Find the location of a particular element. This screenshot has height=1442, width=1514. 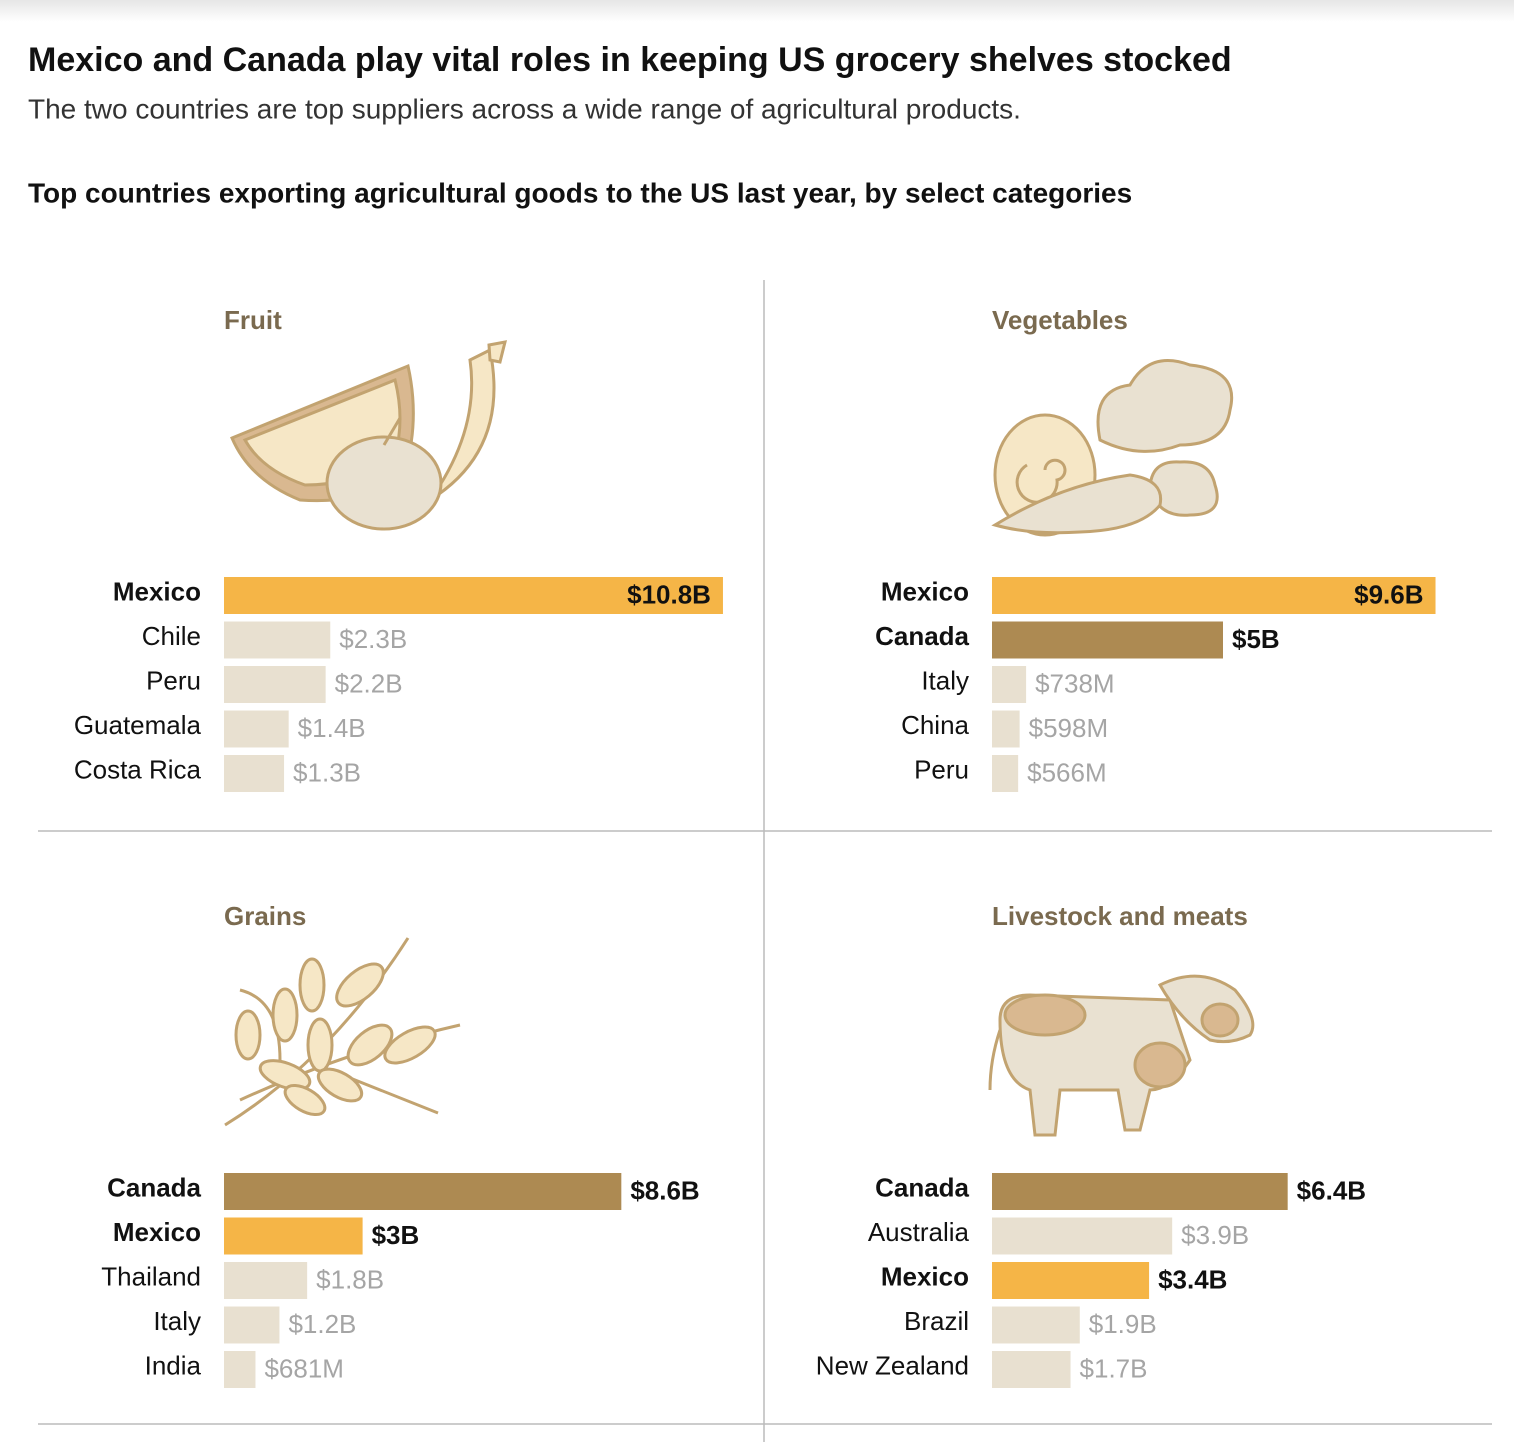

panel-title: Grains is located at coordinates (265, 916).